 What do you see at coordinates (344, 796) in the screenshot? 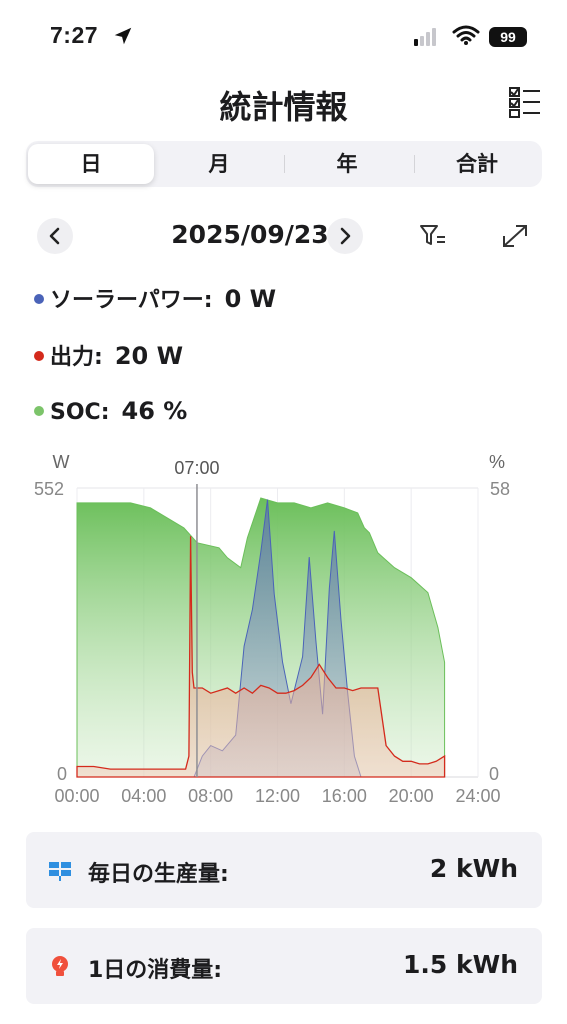
I see `x-tick-label: 16:00` at bounding box center [344, 796].